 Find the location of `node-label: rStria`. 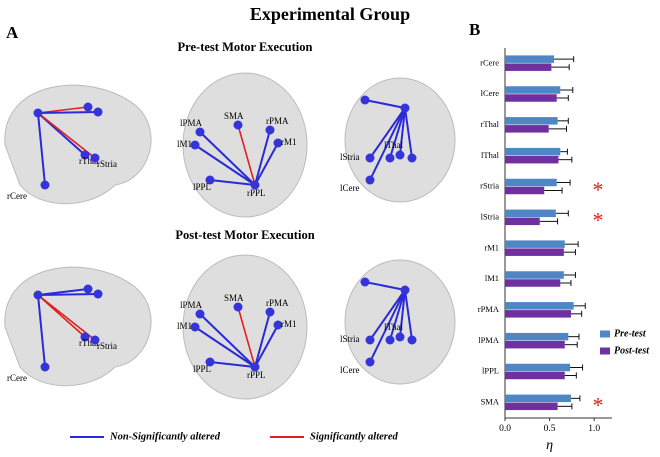

node-label: rStria is located at coordinates (107, 164).